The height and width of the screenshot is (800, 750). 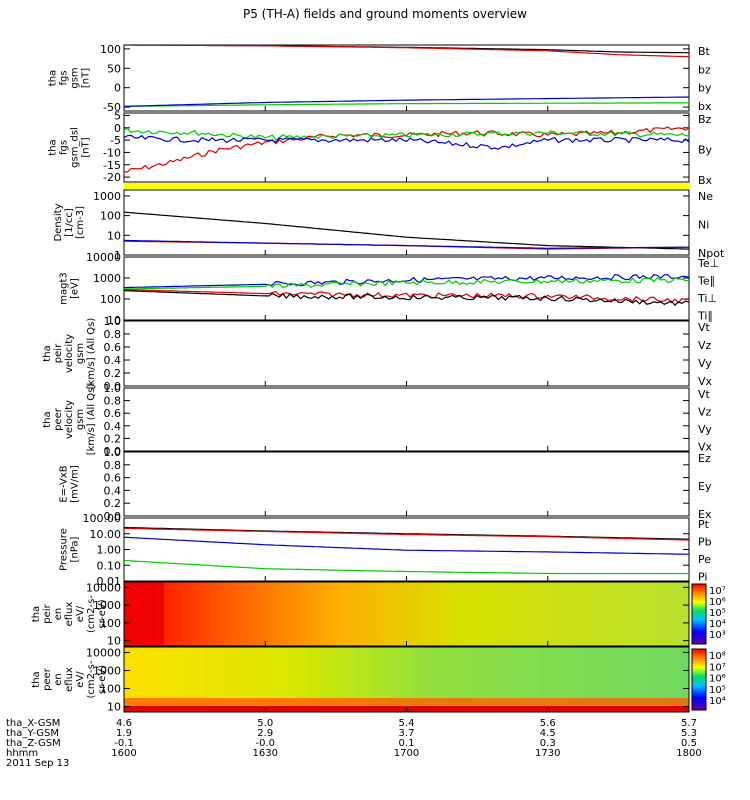 I want to click on series-line-Ti⊥, so click(x=406, y=281).